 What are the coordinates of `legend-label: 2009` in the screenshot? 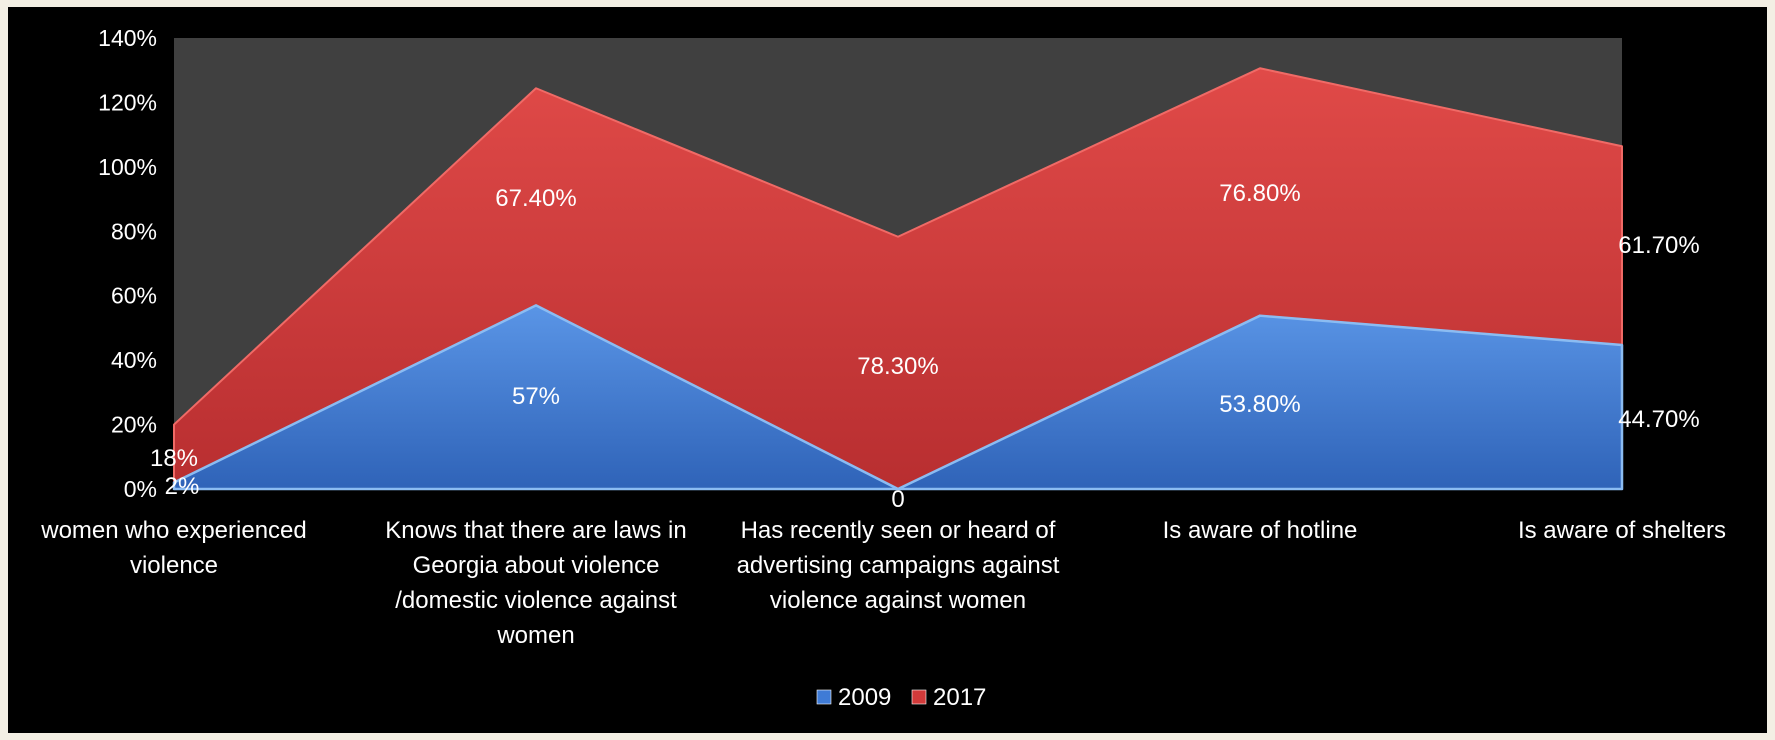 It's located at (864, 697).